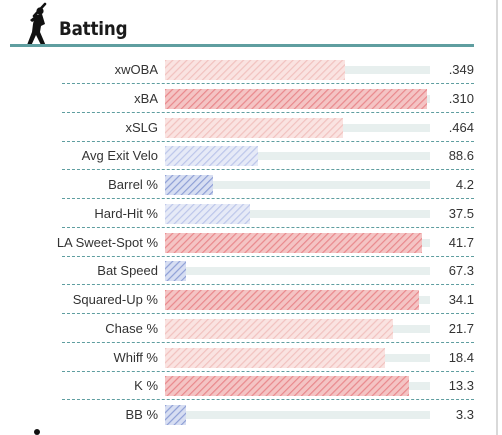 The image size is (502, 435). Describe the element at coordinates (146, 386) in the screenshot. I see `metric-label: K %` at that location.